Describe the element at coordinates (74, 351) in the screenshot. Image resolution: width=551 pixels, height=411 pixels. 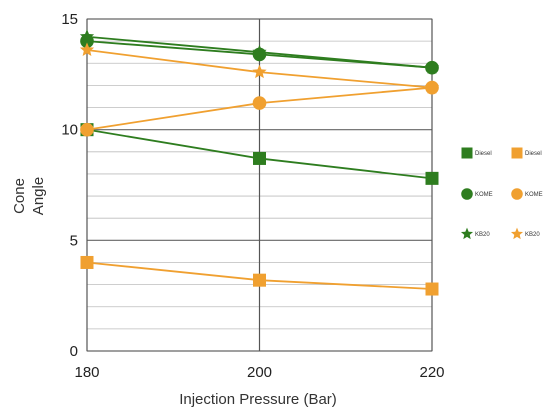
I see `y-tick-label: 0` at that location.